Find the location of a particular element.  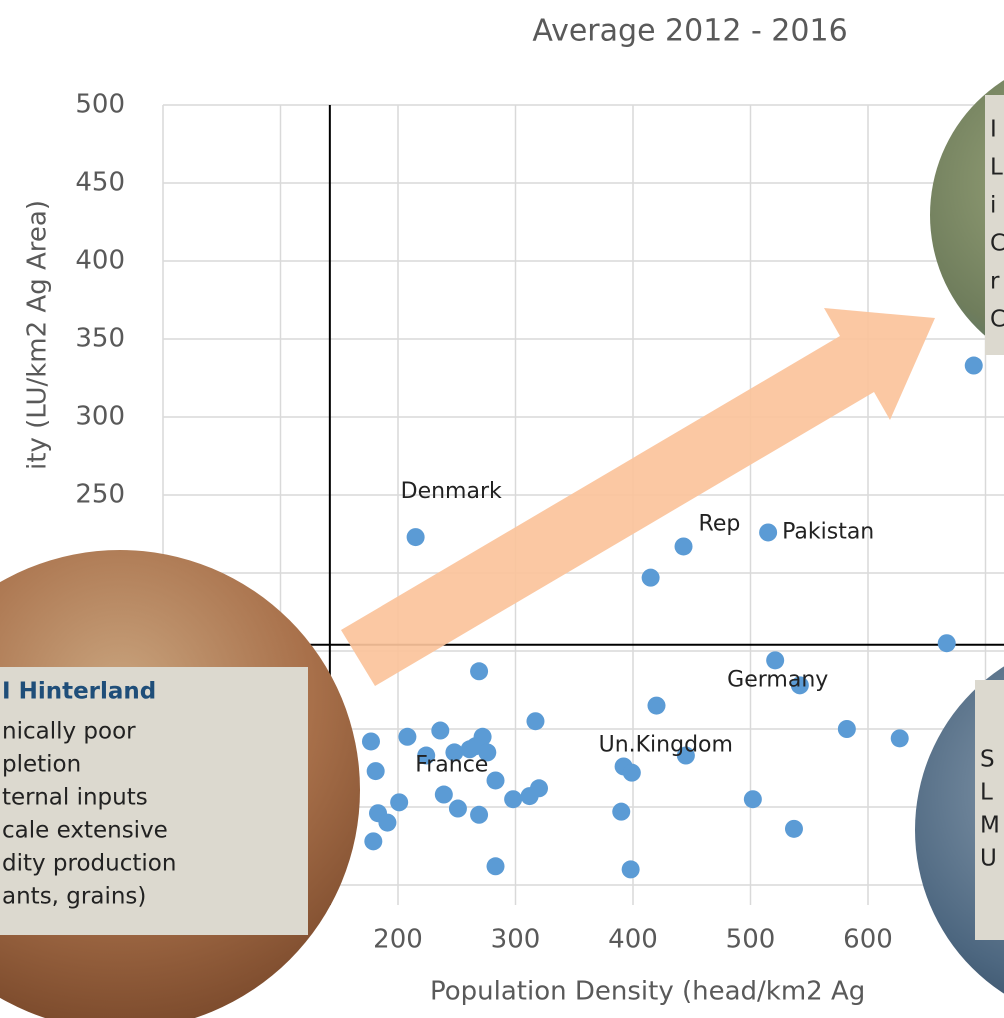

overlay-text: dity production is located at coordinates (89, 864).